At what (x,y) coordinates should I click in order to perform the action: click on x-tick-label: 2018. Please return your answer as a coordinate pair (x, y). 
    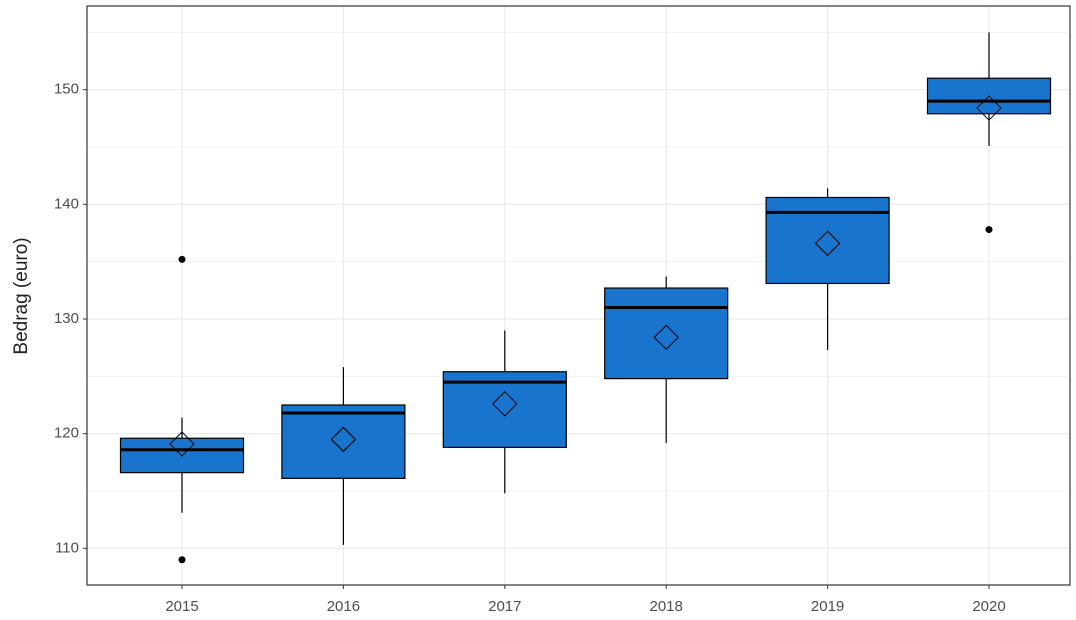
    Looking at the image, I should click on (666, 606).